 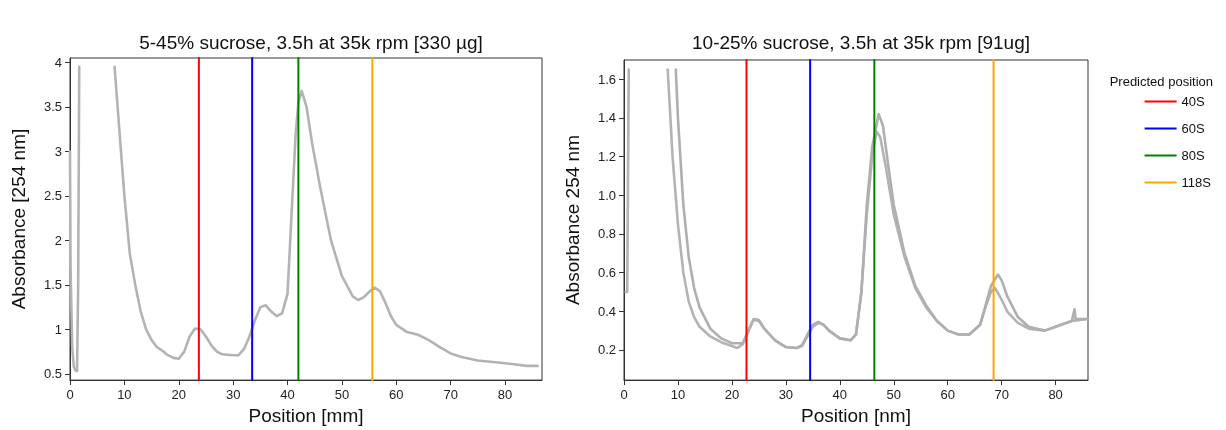 I want to click on y-tick-label: 2, so click(x=58, y=240).